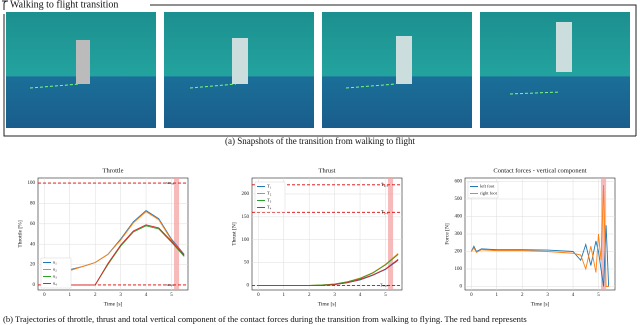  Describe the element at coordinates (459, 234) in the screenshot. I see `y-tick-label: 300` at that location.